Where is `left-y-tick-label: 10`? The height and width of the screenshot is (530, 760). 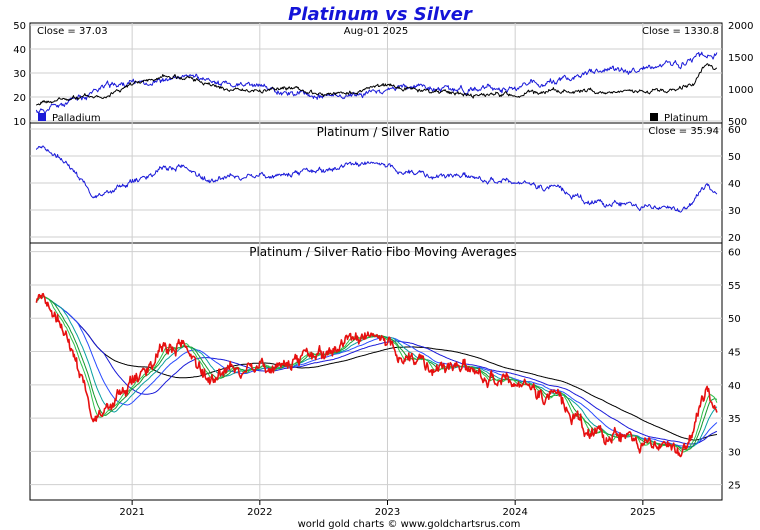
left-y-tick-label: 10 is located at coordinates (19, 122).